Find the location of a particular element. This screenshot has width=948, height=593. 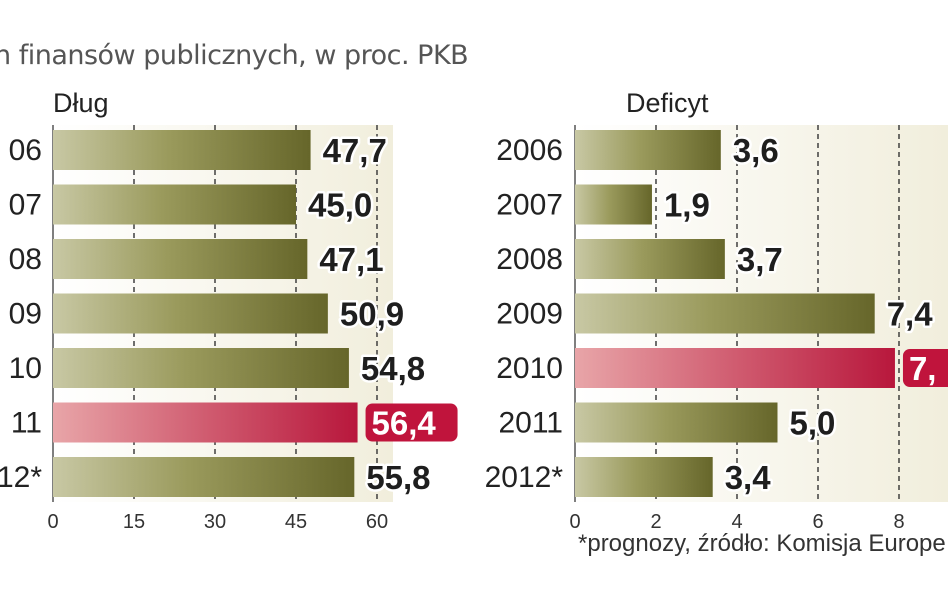

deficit-value-label: 1,9 is located at coordinates (687, 205).